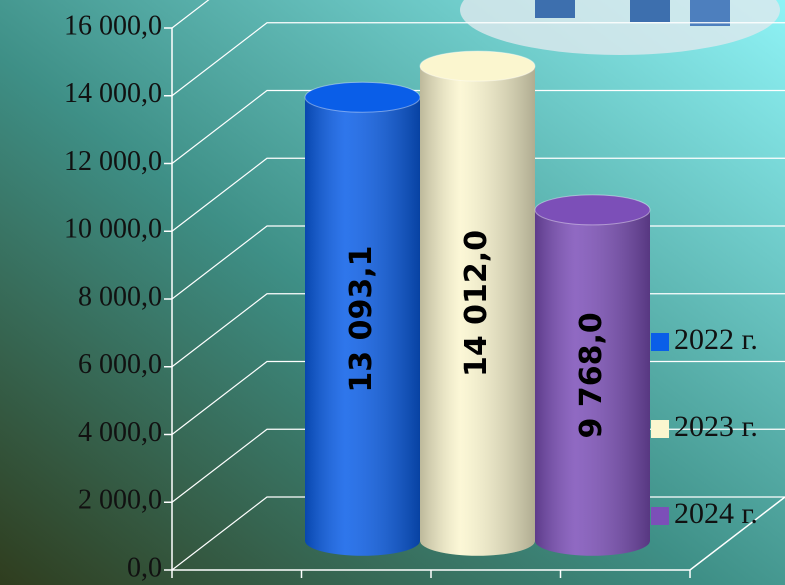  What do you see at coordinates (113, 93) in the screenshot?
I see `y-tick-label: 14 000,0` at bounding box center [113, 93].